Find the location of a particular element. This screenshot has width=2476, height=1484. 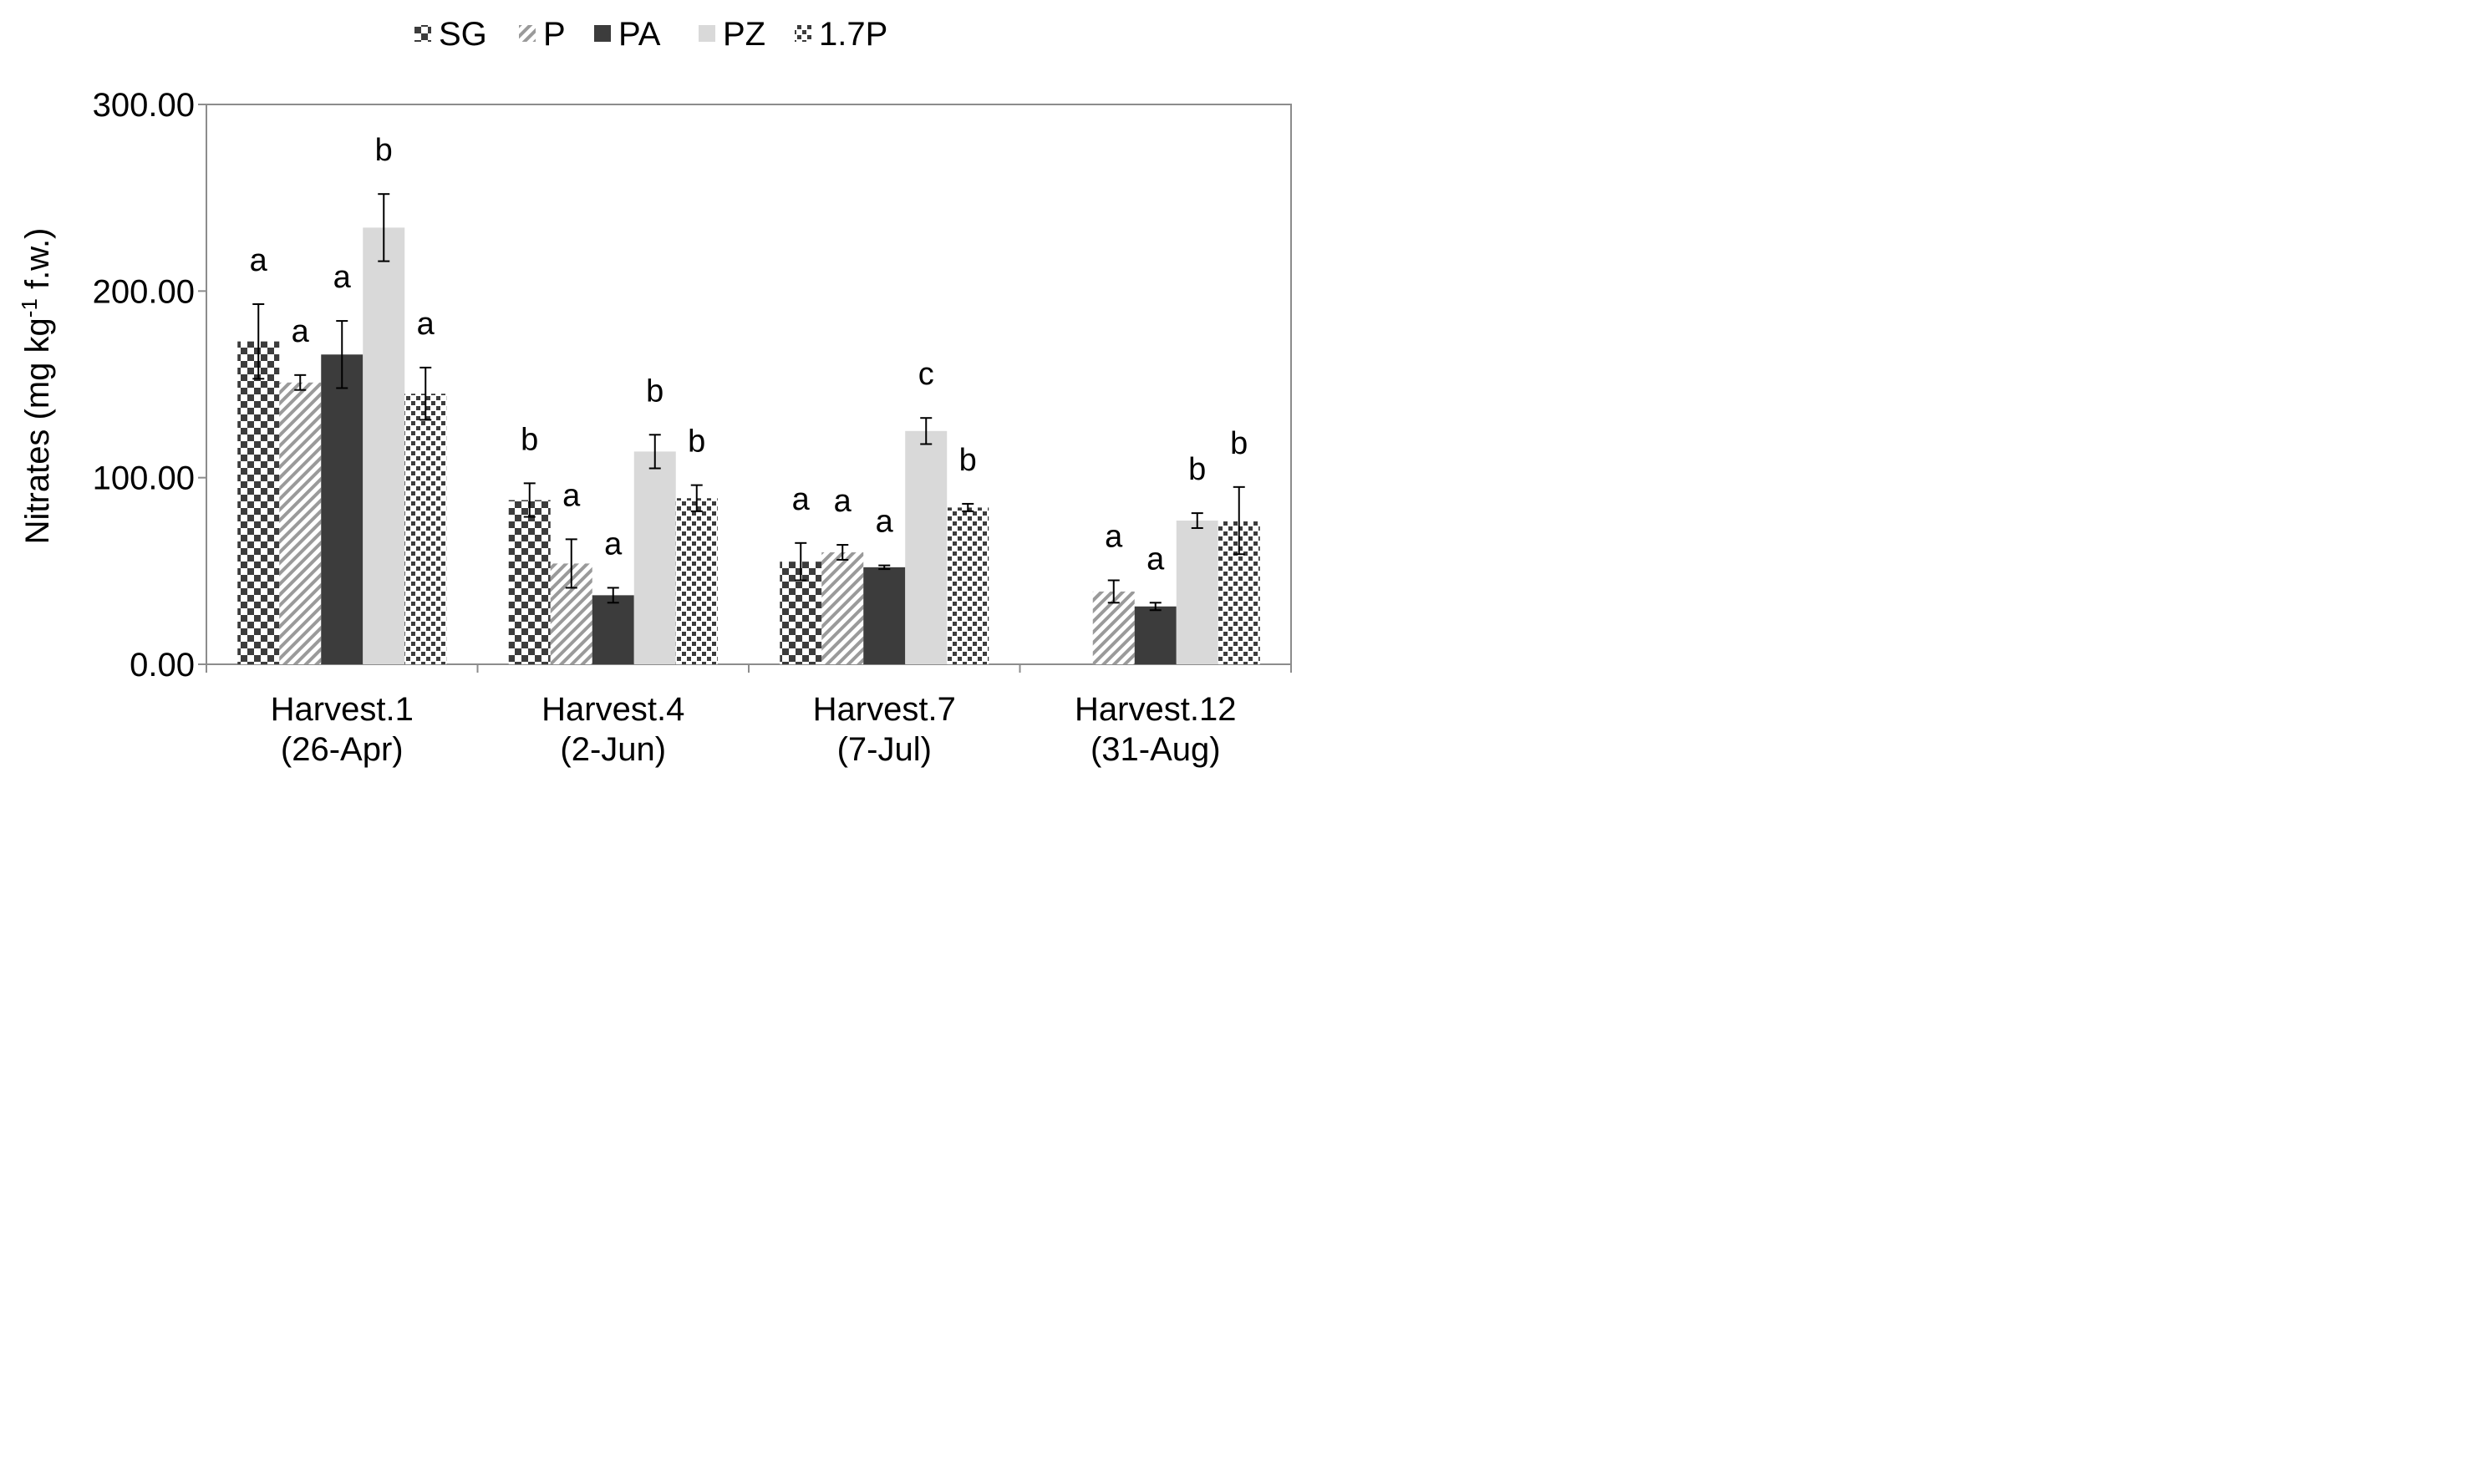

legend-item-SG: SG is located at coordinates (450, 34).